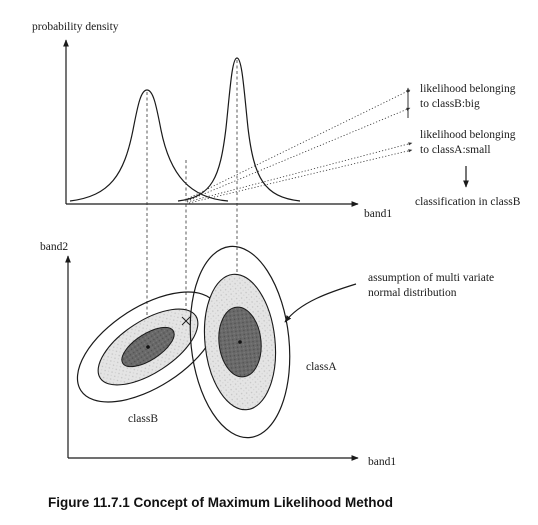 Image resolution: width=538 pixels, height=525 pixels. What do you see at coordinates (412, 293) in the screenshot?
I see `assumption-line2: normal distribution` at bounding box center [412, 293].